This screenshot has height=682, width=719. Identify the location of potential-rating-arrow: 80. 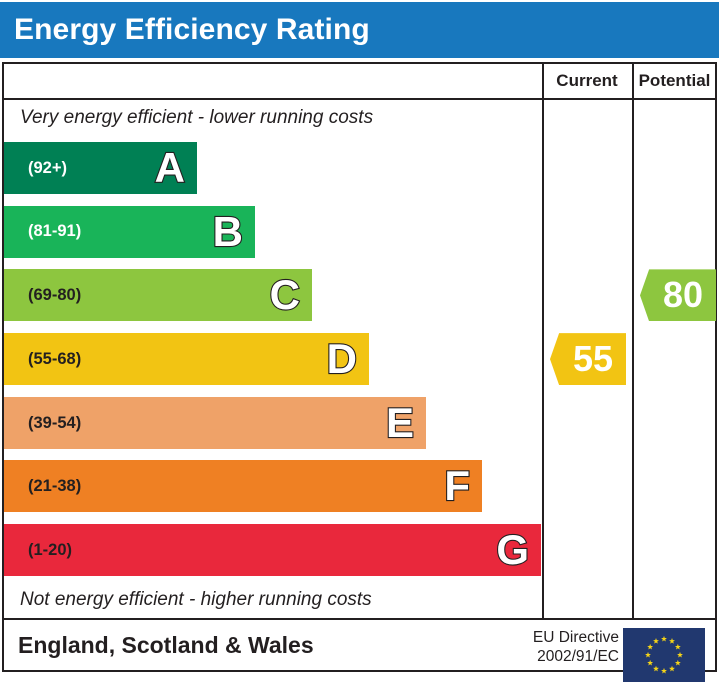
(678, 295).